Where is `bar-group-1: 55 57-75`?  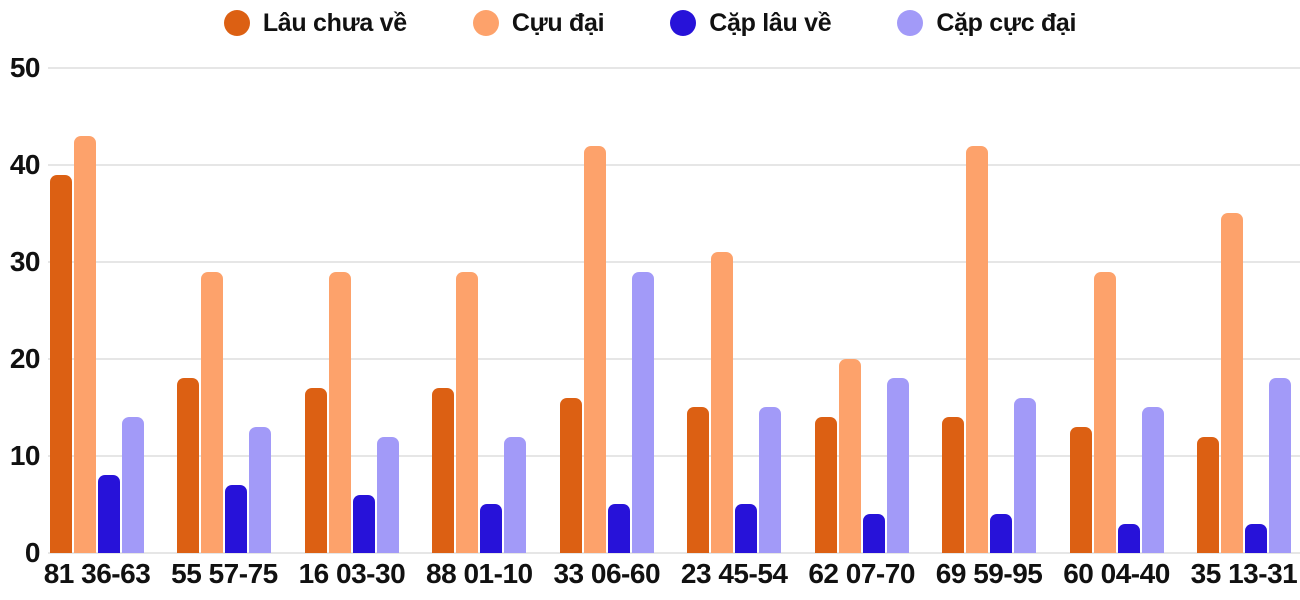
bar-group-1: 55 57-75 is located at coordinates (224, 329).